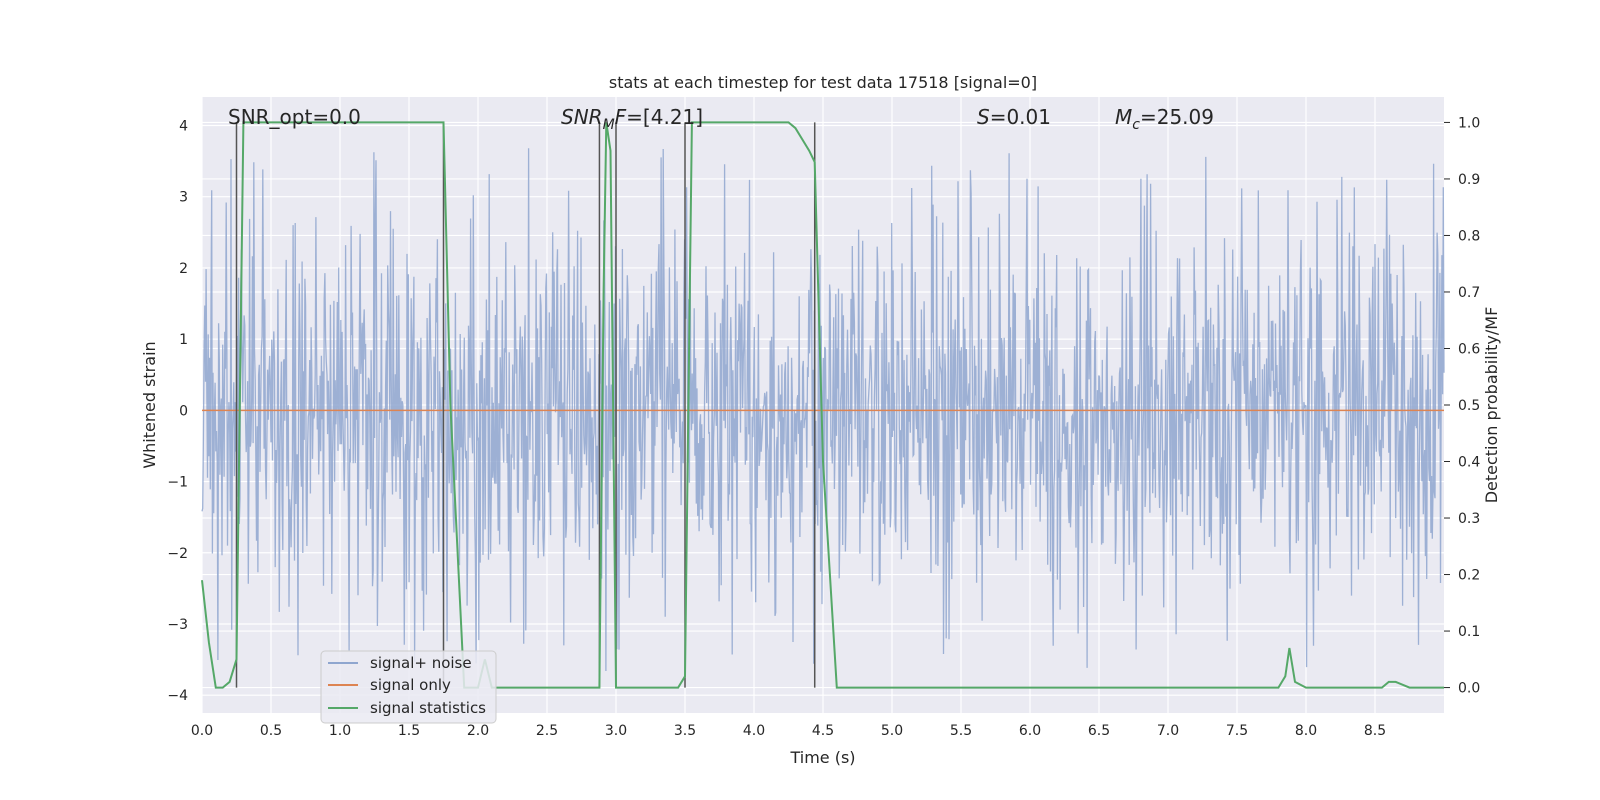  Describe the element at coordinates (621, 117) in the screenshot. I see `snr-mf-suffix-f: F` at that location.